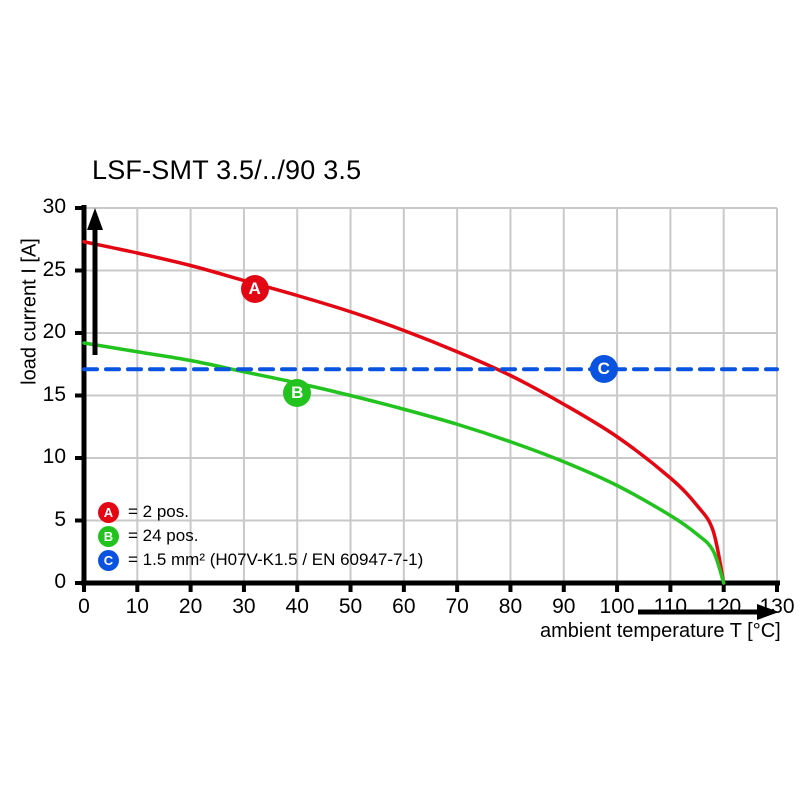 The width and height of the screenshot is (800, 800). Describe the element at coordinates (54, 206) in the screenshot. I see `y-tick-label: 30` at that location.